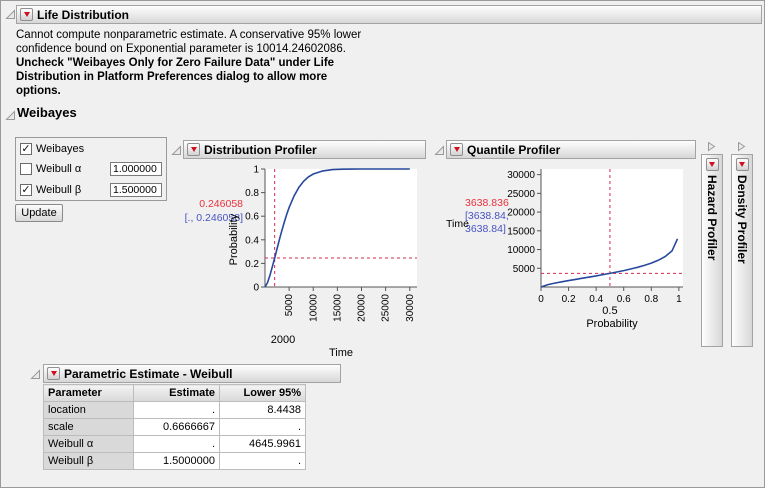 This screenshot has width=765, height=488. What do you see at coordinates (410, 308) in the screenshot?
I see `svg-text: 30000` at bounding box center [410, 308].